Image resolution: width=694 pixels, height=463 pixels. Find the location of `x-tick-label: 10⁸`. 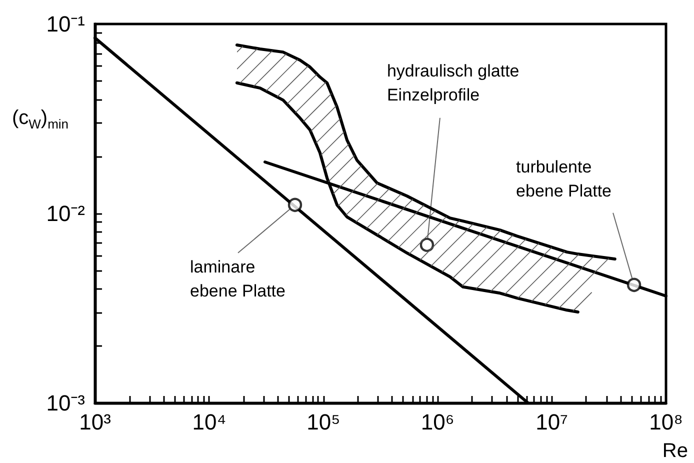

x-tick-label: 10⁸ is located at coordinates (666, 422).